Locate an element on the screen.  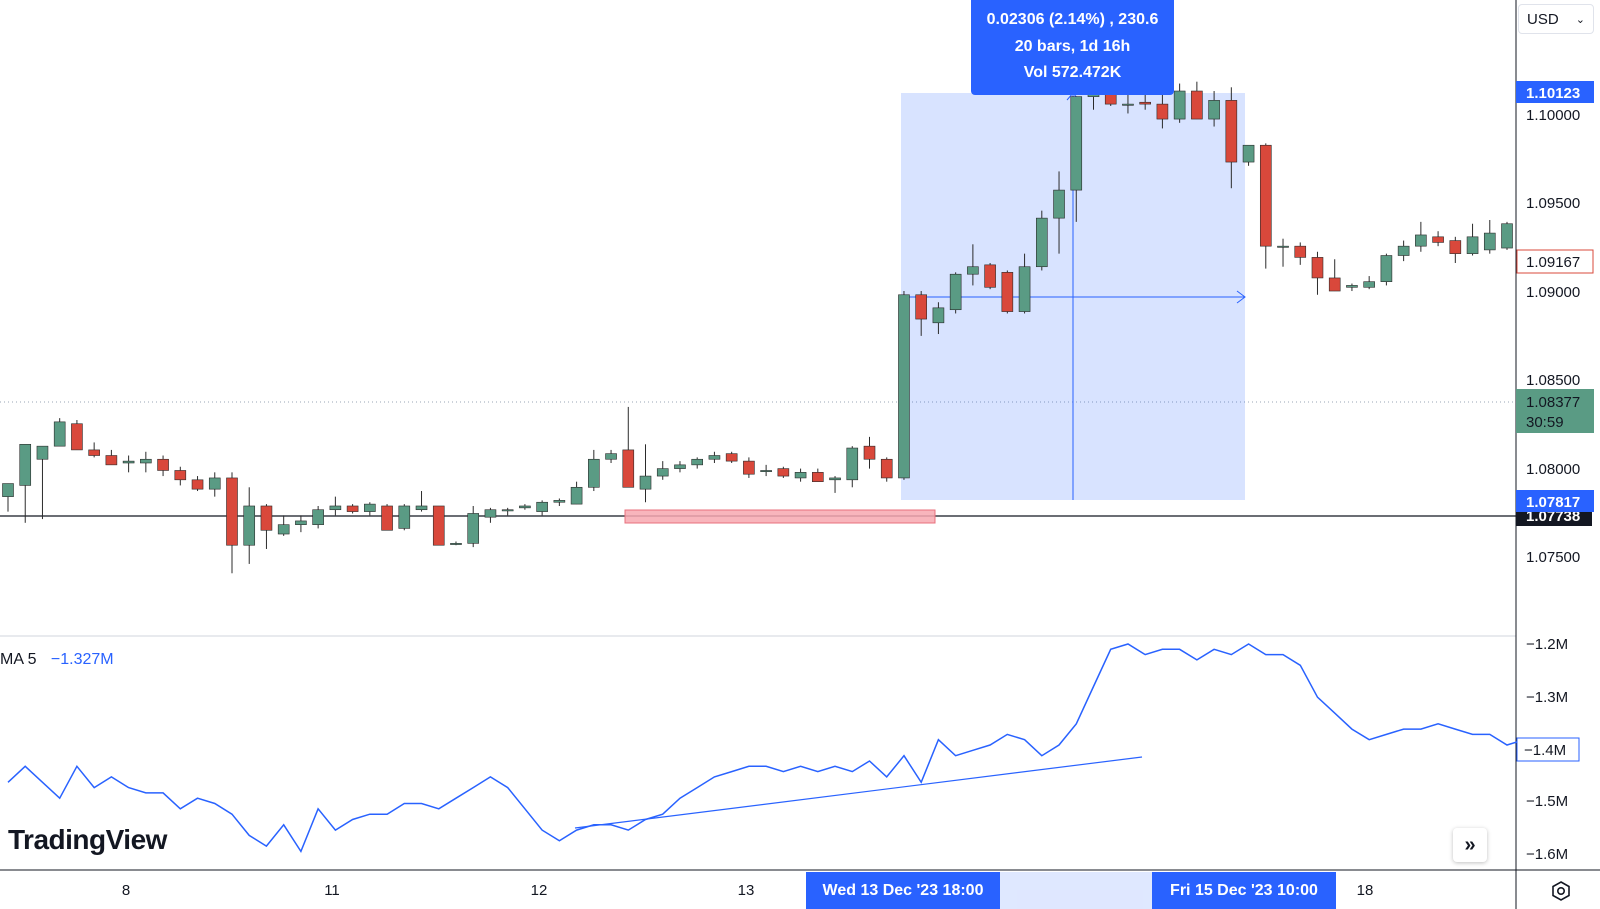
time-tick-label: 12 is located at coordinates (539, 890).